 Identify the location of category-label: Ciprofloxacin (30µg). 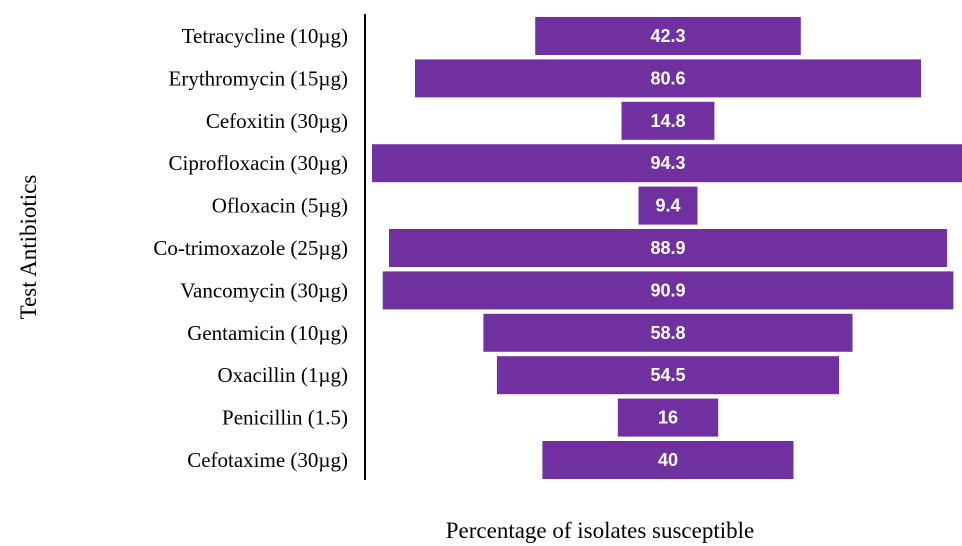
(258, 163).